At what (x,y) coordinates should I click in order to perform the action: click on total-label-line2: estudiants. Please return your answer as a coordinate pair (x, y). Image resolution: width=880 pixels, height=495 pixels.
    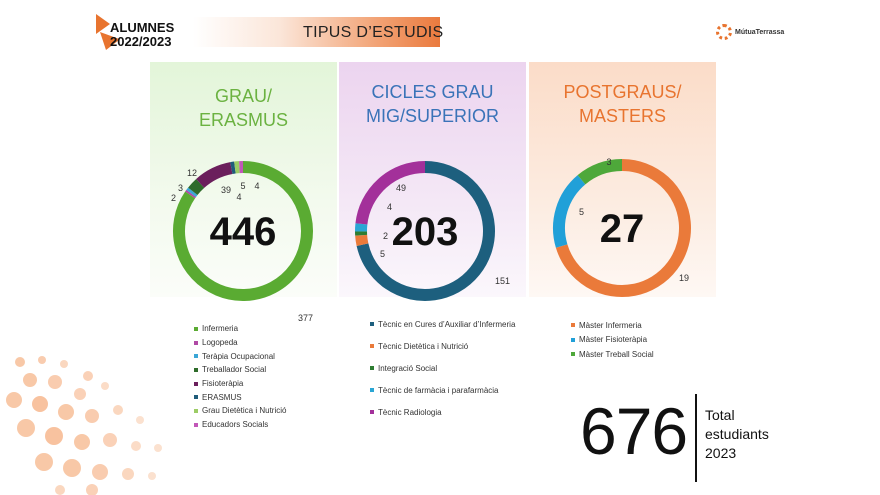
    Looking at the image, I should click on (737, 434).